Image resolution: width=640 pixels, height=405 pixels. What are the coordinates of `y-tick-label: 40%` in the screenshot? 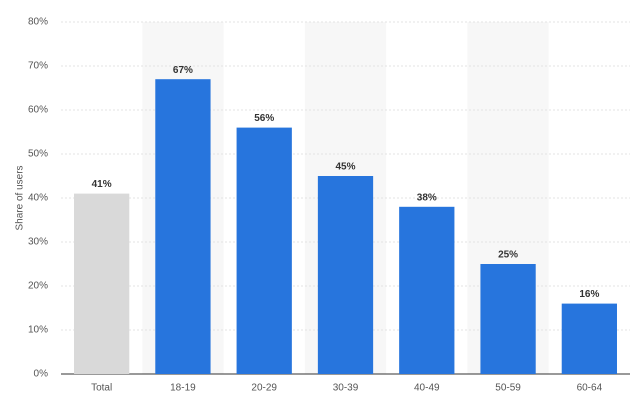 It's located at (38, 198).